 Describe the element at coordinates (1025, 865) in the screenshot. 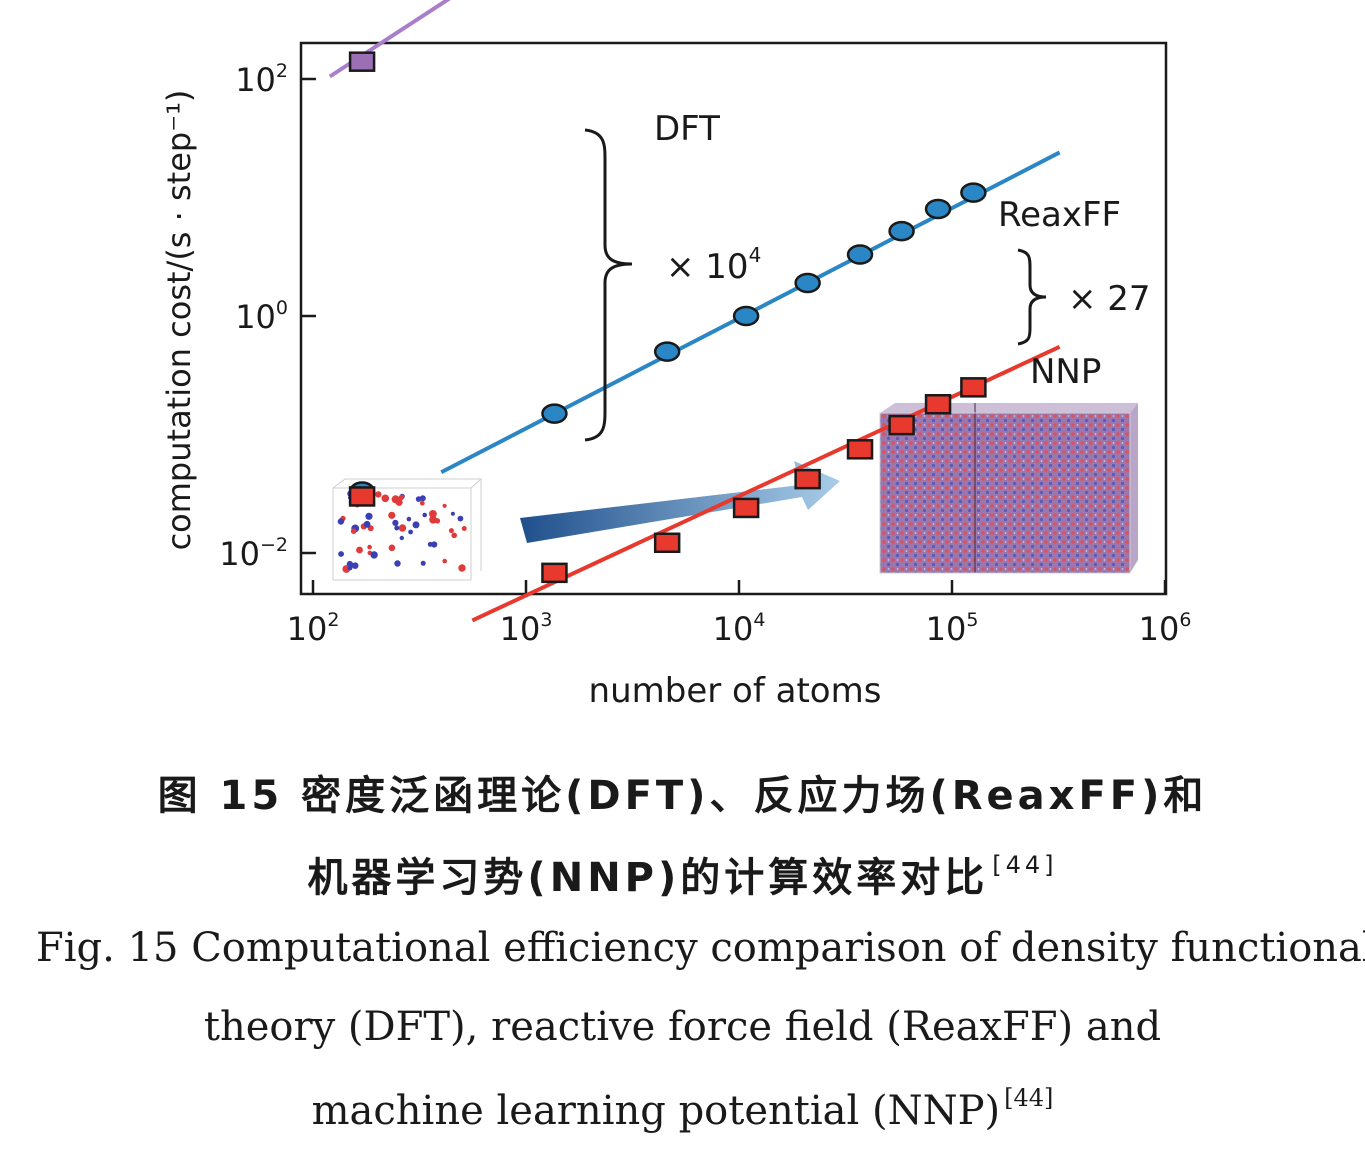

I see `caption-cn-ref: [44]` at that location.